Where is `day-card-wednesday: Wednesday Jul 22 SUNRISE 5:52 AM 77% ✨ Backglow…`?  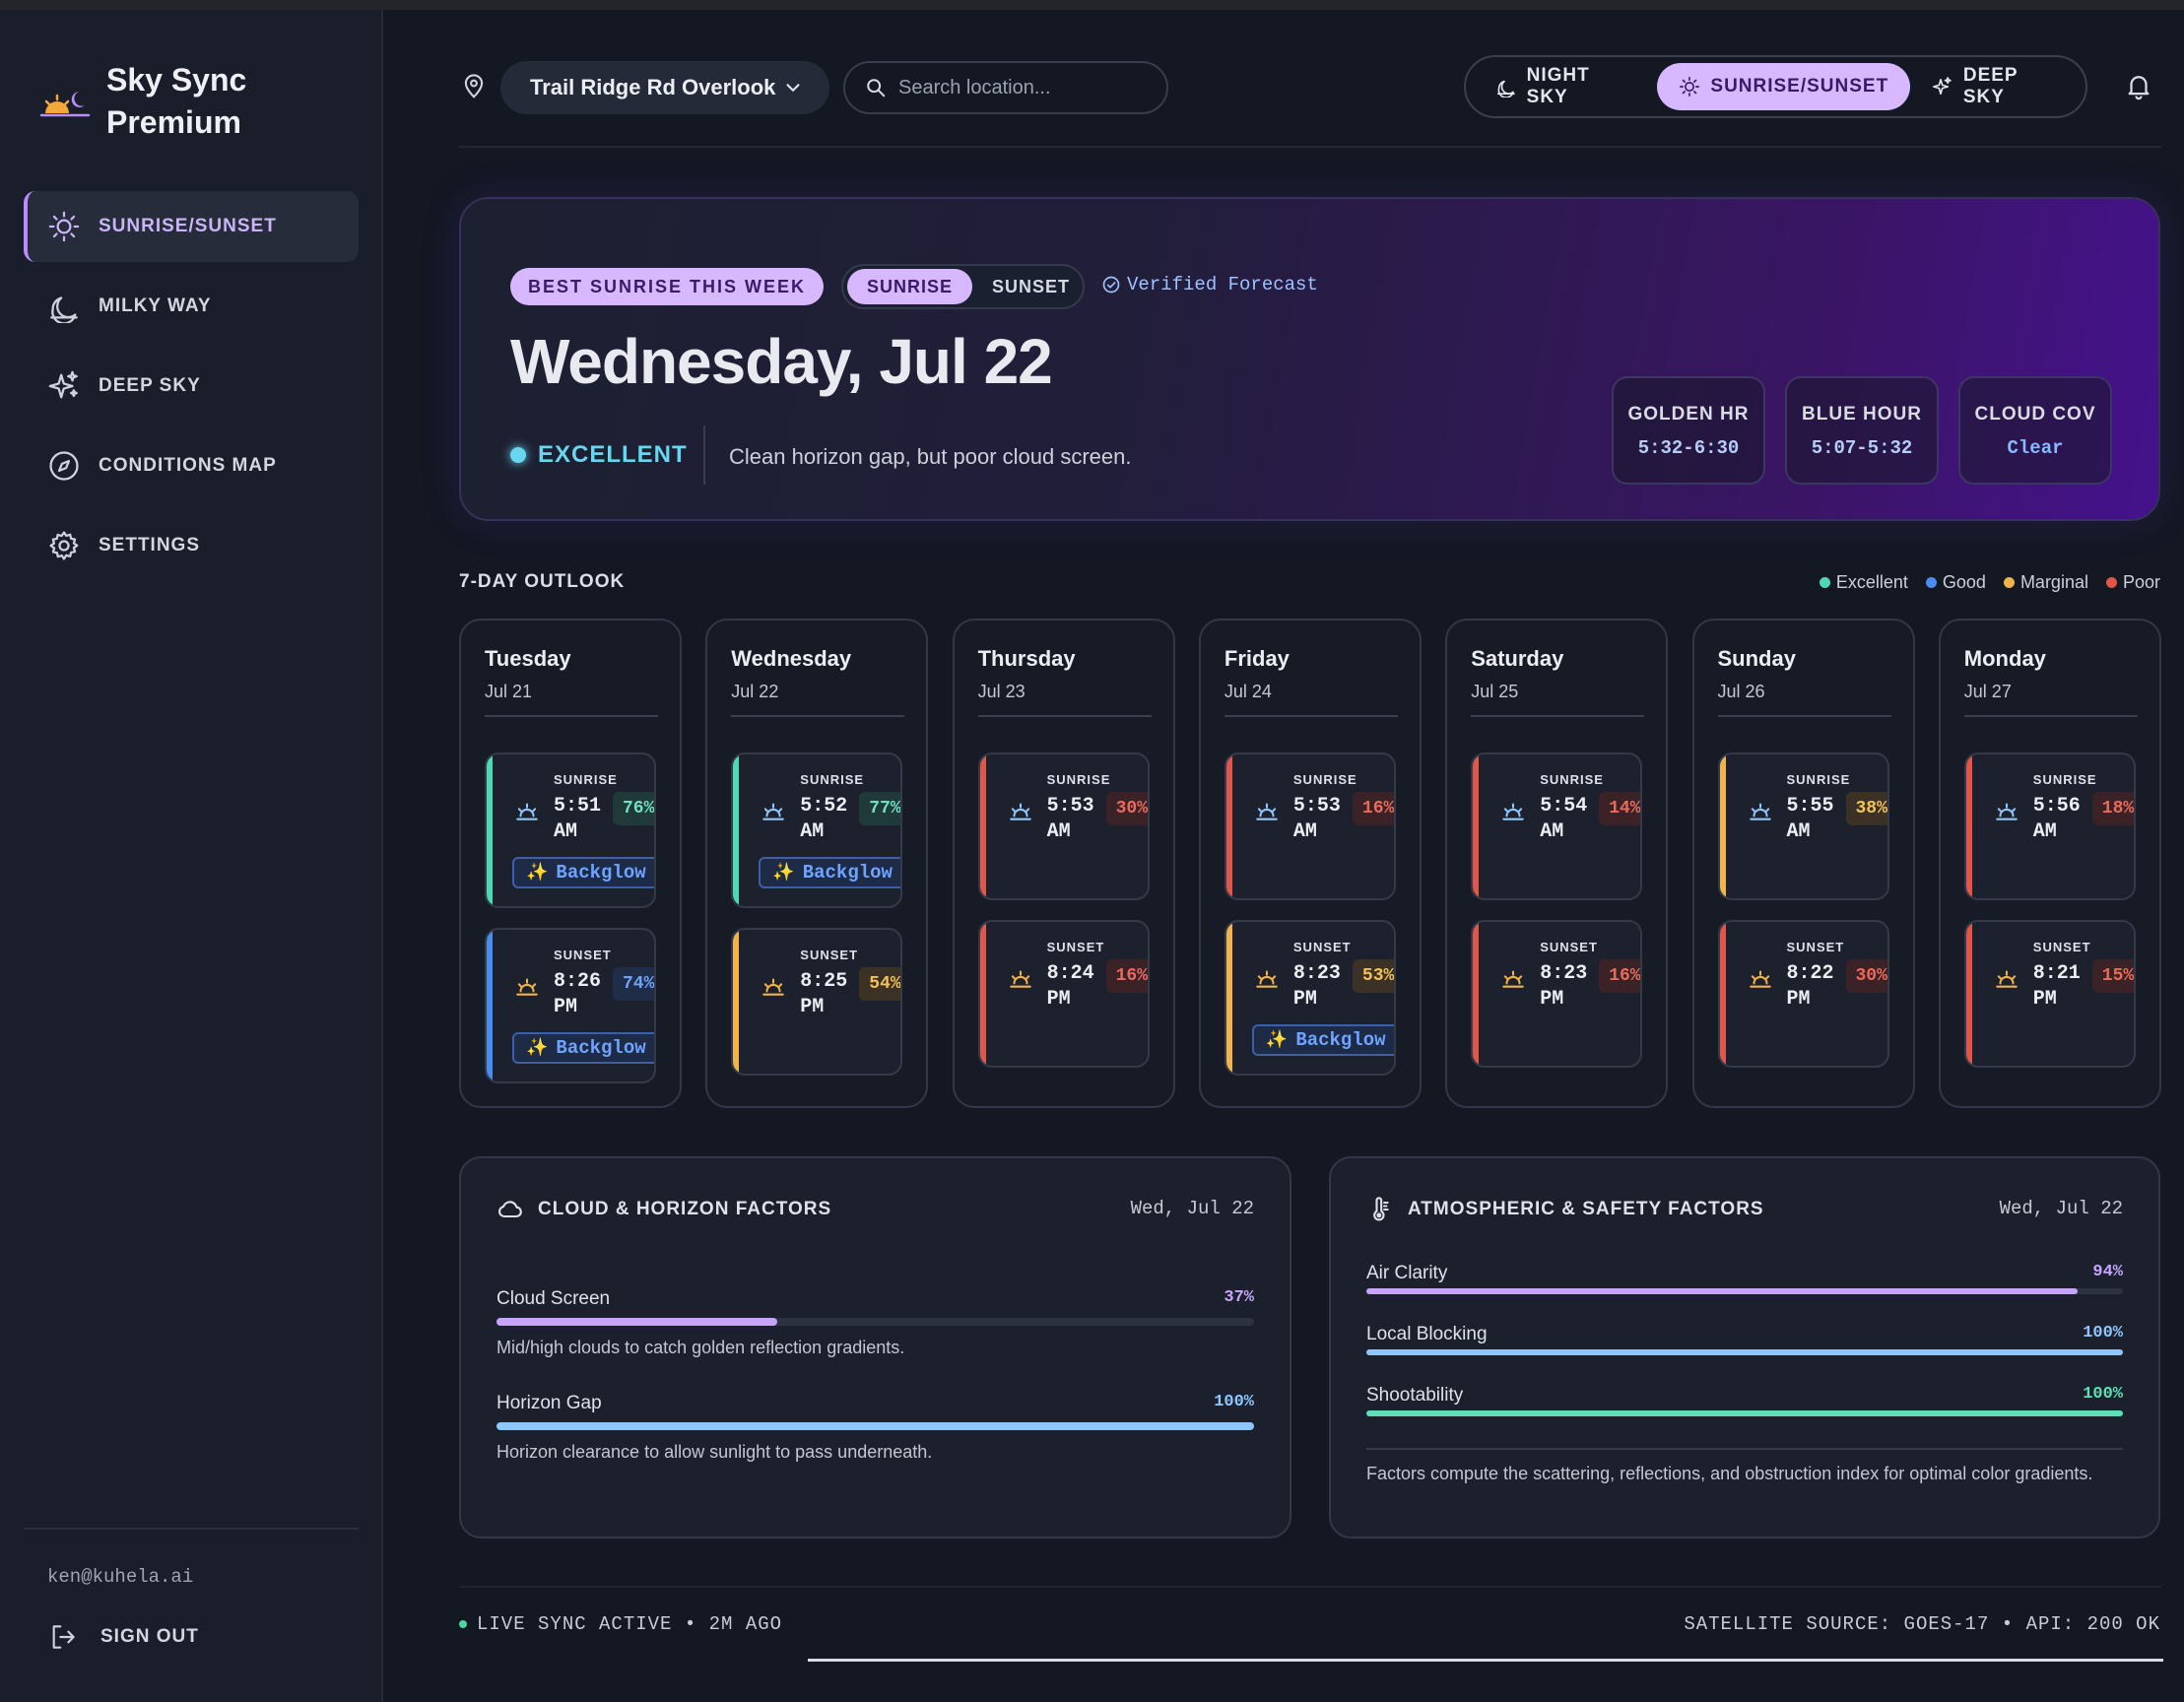 day-card-wednesday: Wednesday Jul 22 SUNRISE 5:52 AM 77% ✨ Backglow… is located at coordinates (817, 863).